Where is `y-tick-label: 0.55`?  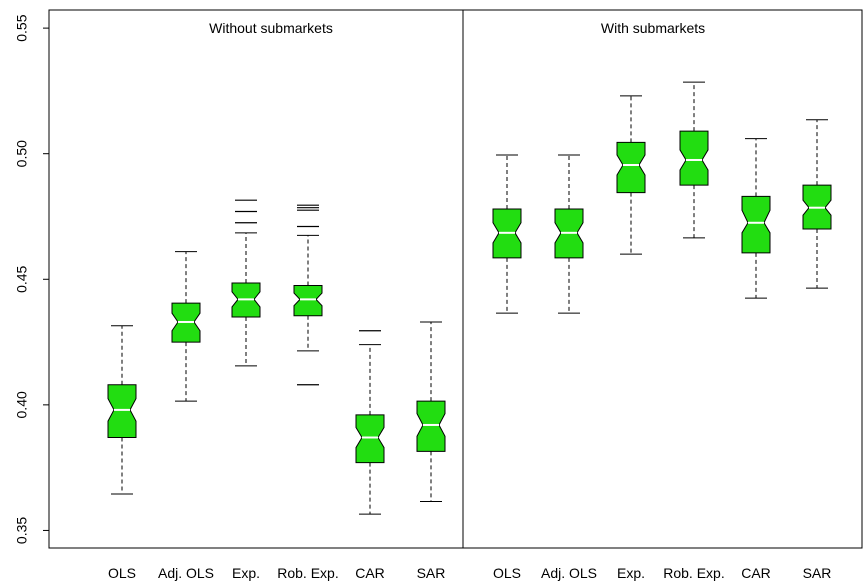
y-tick-label: 0.55 is located at coordinates (22, 27).